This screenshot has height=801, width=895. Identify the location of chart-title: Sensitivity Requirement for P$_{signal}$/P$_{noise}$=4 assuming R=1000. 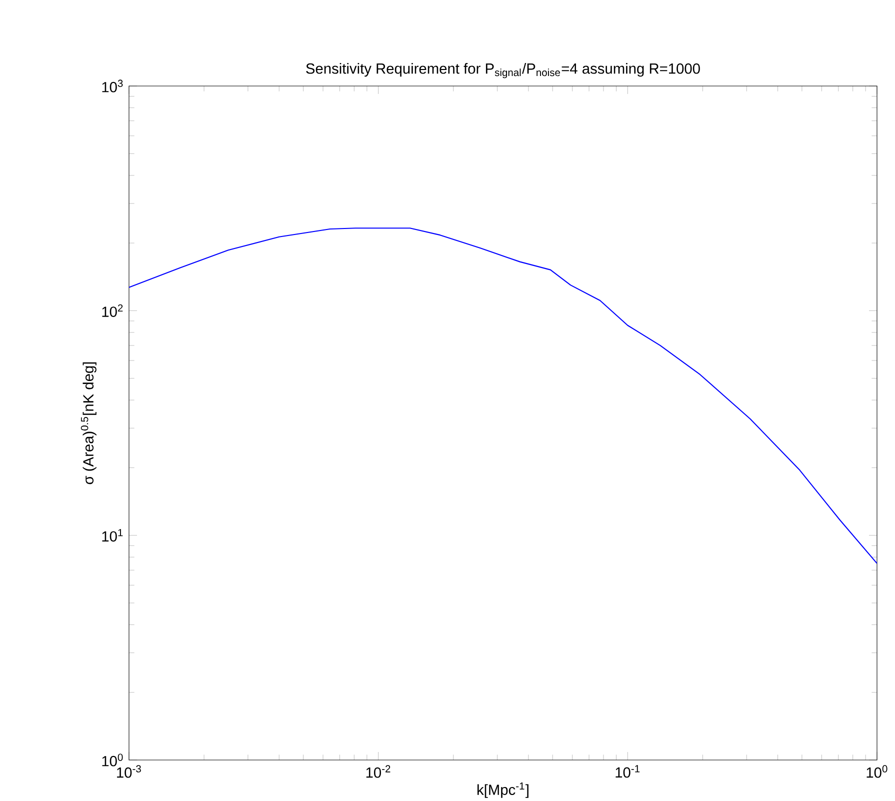
(503, 70).